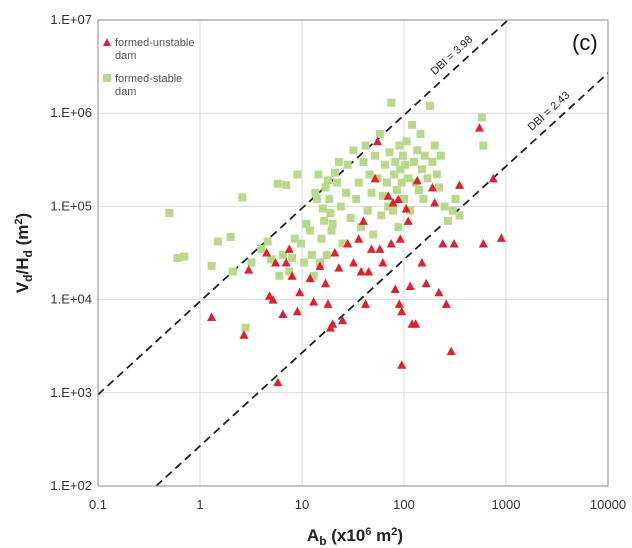 This screenshot has height=548, width=632. I want to click on legend-marker-stable, so click(107, 78).